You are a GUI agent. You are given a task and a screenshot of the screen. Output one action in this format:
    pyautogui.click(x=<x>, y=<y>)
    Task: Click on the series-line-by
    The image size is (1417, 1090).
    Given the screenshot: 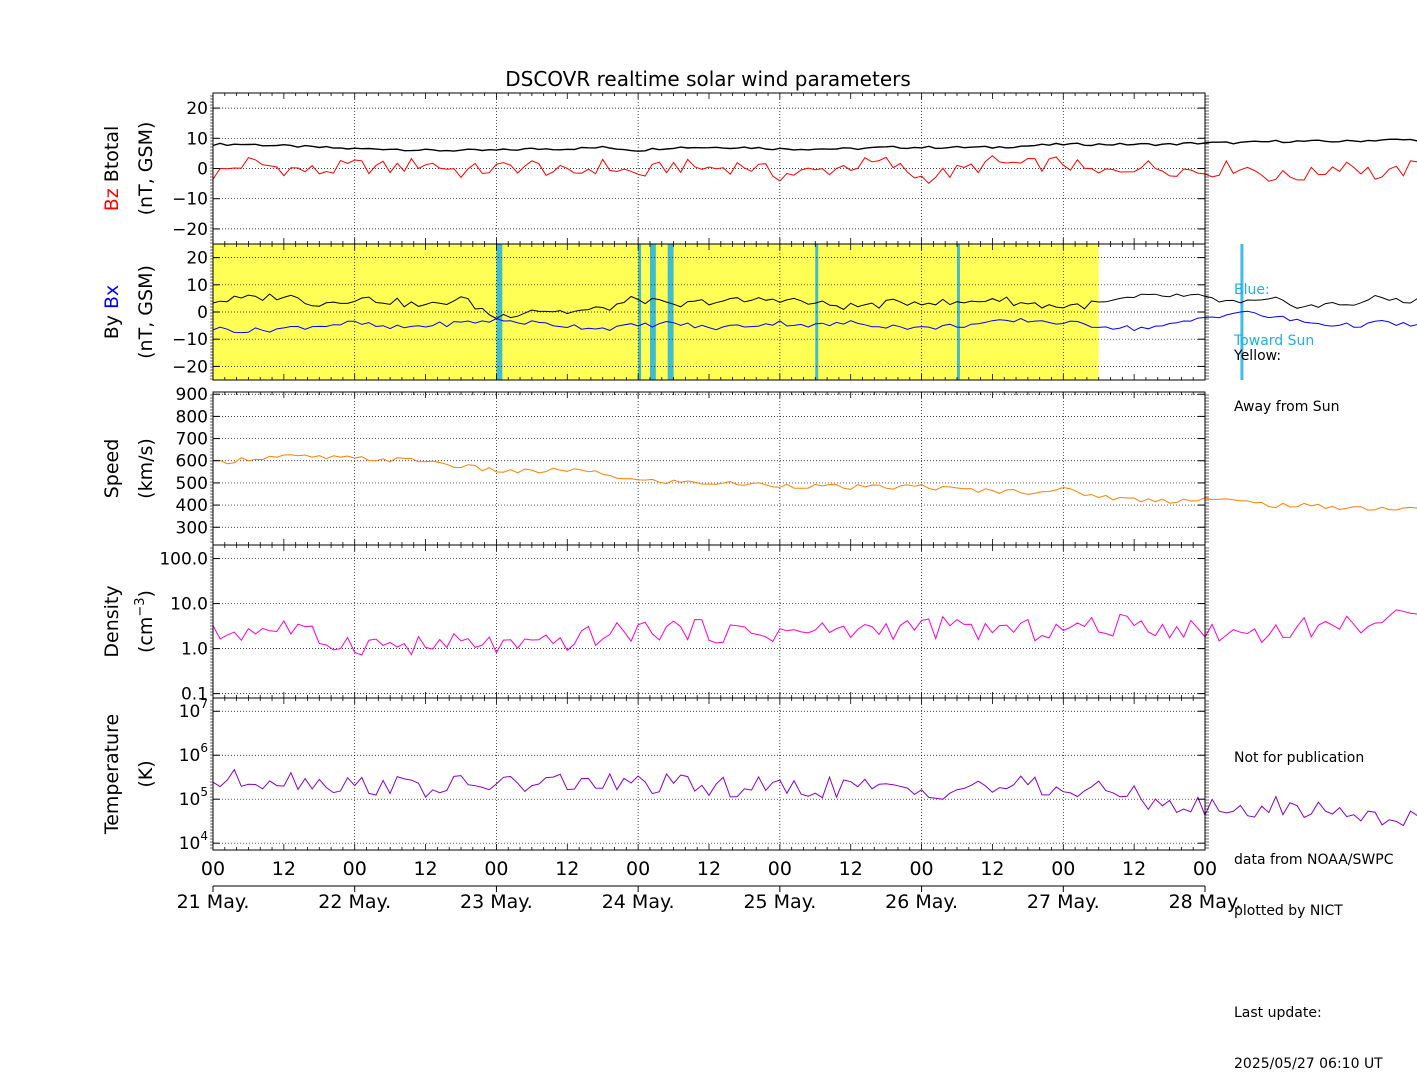 What is the action you would take?
    pyautogui.click(x=814, y=306)
    